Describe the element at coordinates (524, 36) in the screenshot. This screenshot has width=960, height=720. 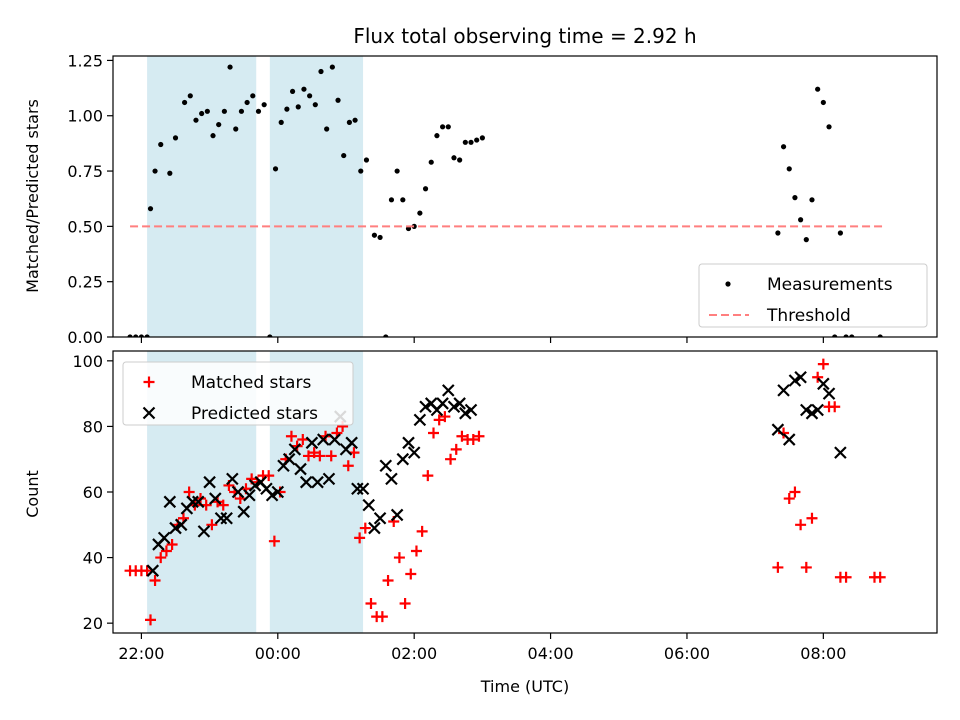
I see `chart-title: Flux total observing time = 2.92 h` at that location.